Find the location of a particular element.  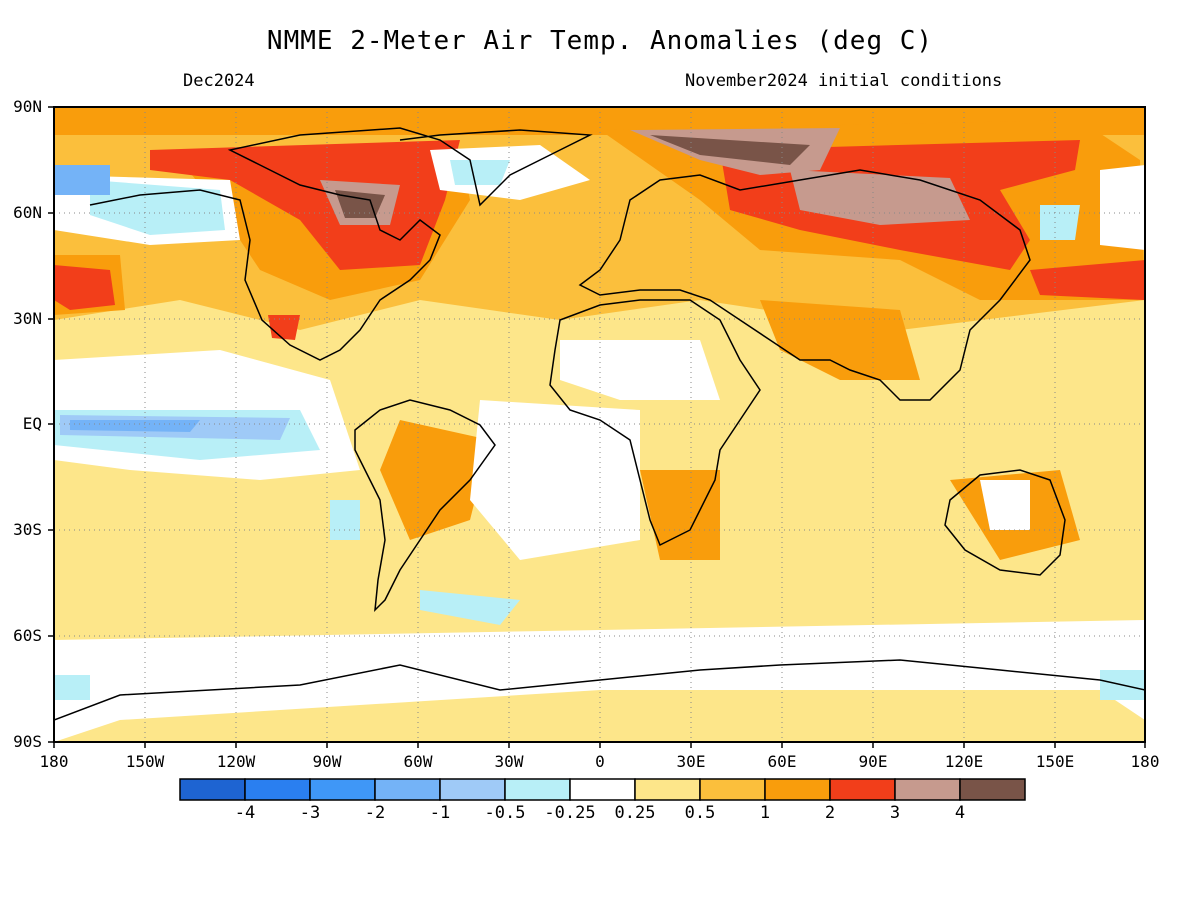

colorbar-label: 0.25 is located at coordinates (635, 813).